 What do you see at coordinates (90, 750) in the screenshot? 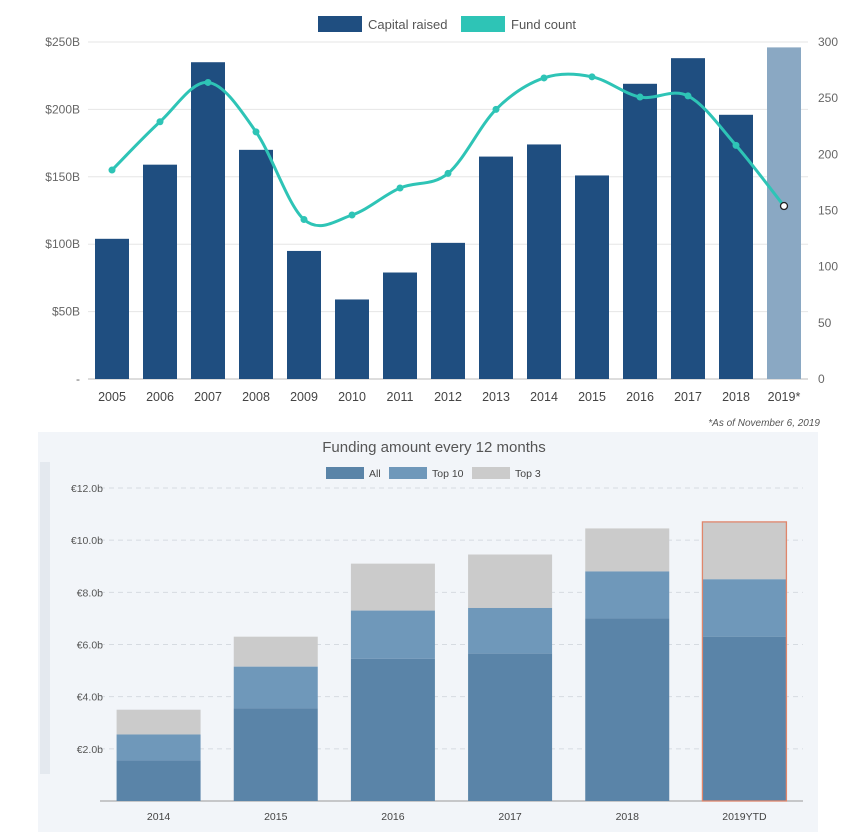
I see `y-tick-label: €2.0b` at bounding box center [90, 750].